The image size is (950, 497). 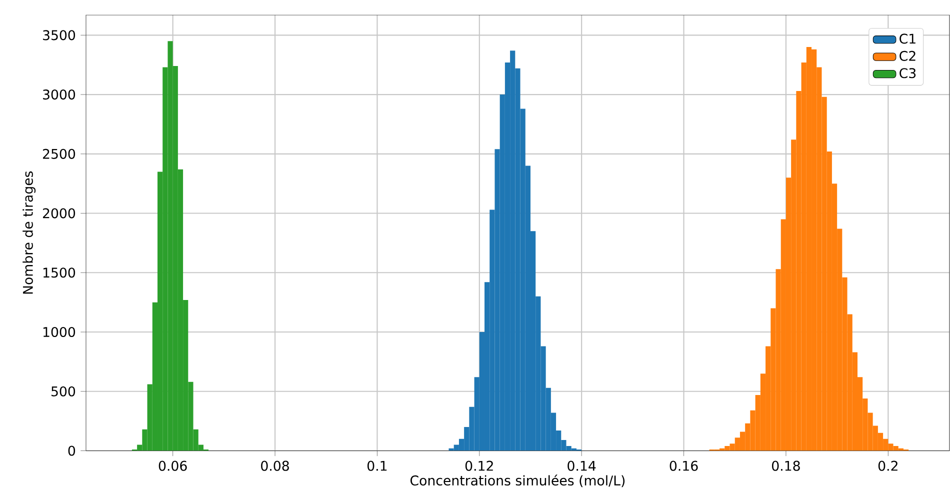 What do you see at coordinates (59, 273) in the screenshot?
I see `y-tick-label: 1500` at bounding box center [59, 273].